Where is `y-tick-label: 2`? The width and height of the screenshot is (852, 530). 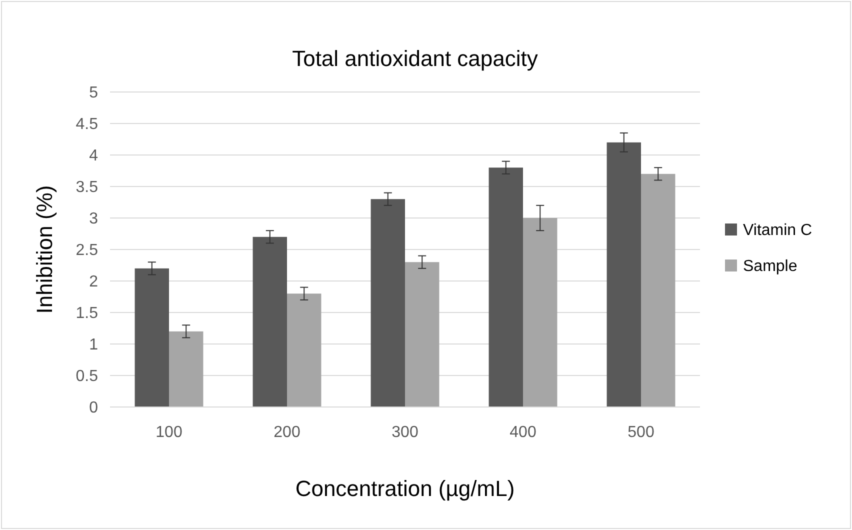
y-tick-label: 2 is located at coordinates (93, 282).